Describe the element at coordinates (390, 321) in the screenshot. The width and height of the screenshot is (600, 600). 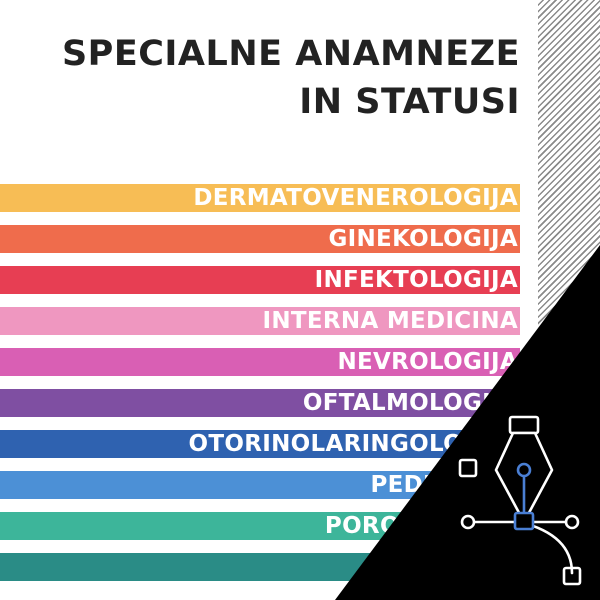
I see `specialty-label: INTERNA MEDICINA` at that location.